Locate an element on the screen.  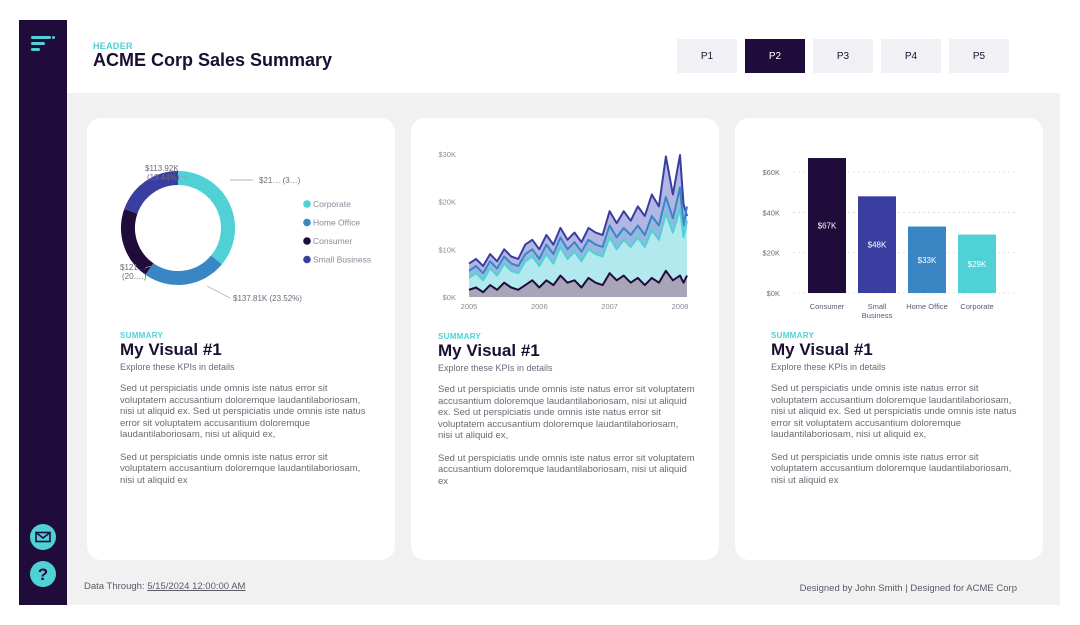
page-tabs: P1 P2 P3 P4 P5 is located at coordinates (843, 56).